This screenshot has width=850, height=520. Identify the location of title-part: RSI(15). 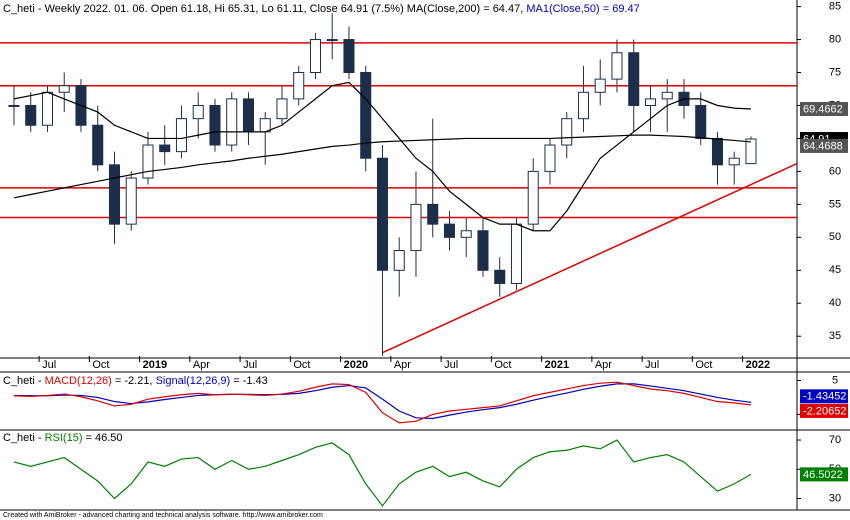
(64, 438).